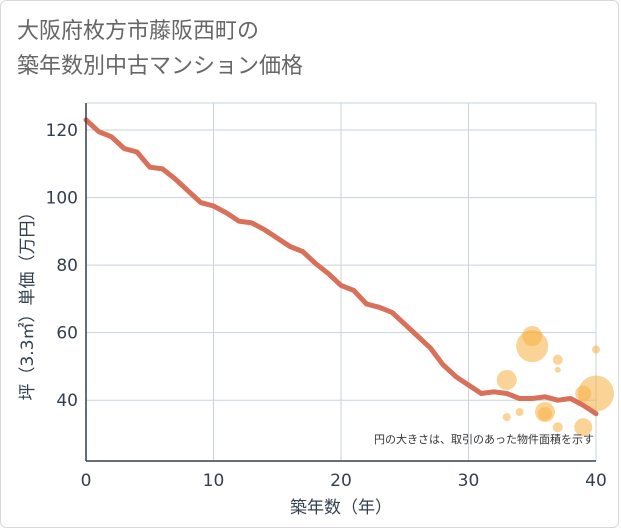  What do you see at coordinates (555, 381) in the screenshot?
I see `bubble-layer` at bounding box center [555, 381].